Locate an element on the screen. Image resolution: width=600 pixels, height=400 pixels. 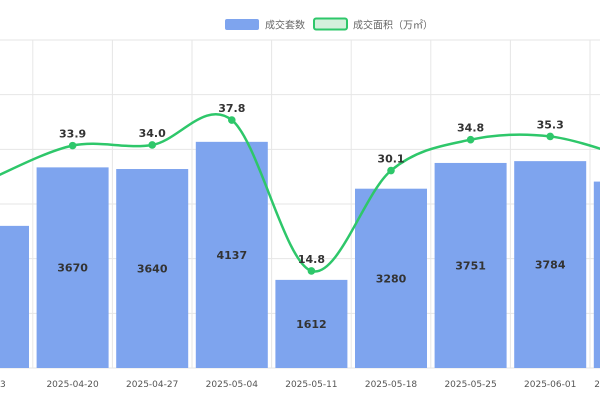
bar-value-label: 3670 is located at coordinates (72, 268).